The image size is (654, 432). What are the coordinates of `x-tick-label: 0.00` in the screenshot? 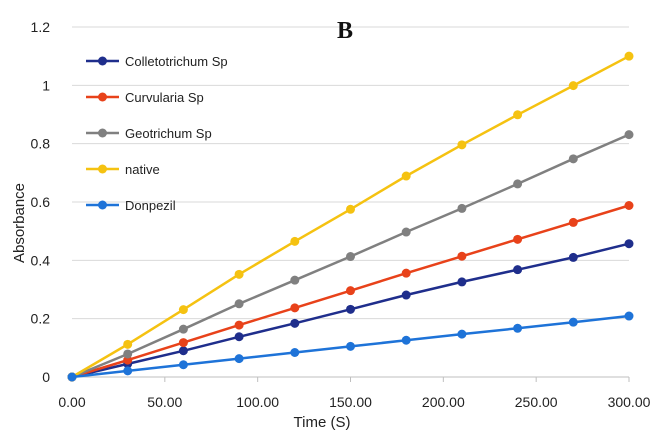 It's located at (71, 402).